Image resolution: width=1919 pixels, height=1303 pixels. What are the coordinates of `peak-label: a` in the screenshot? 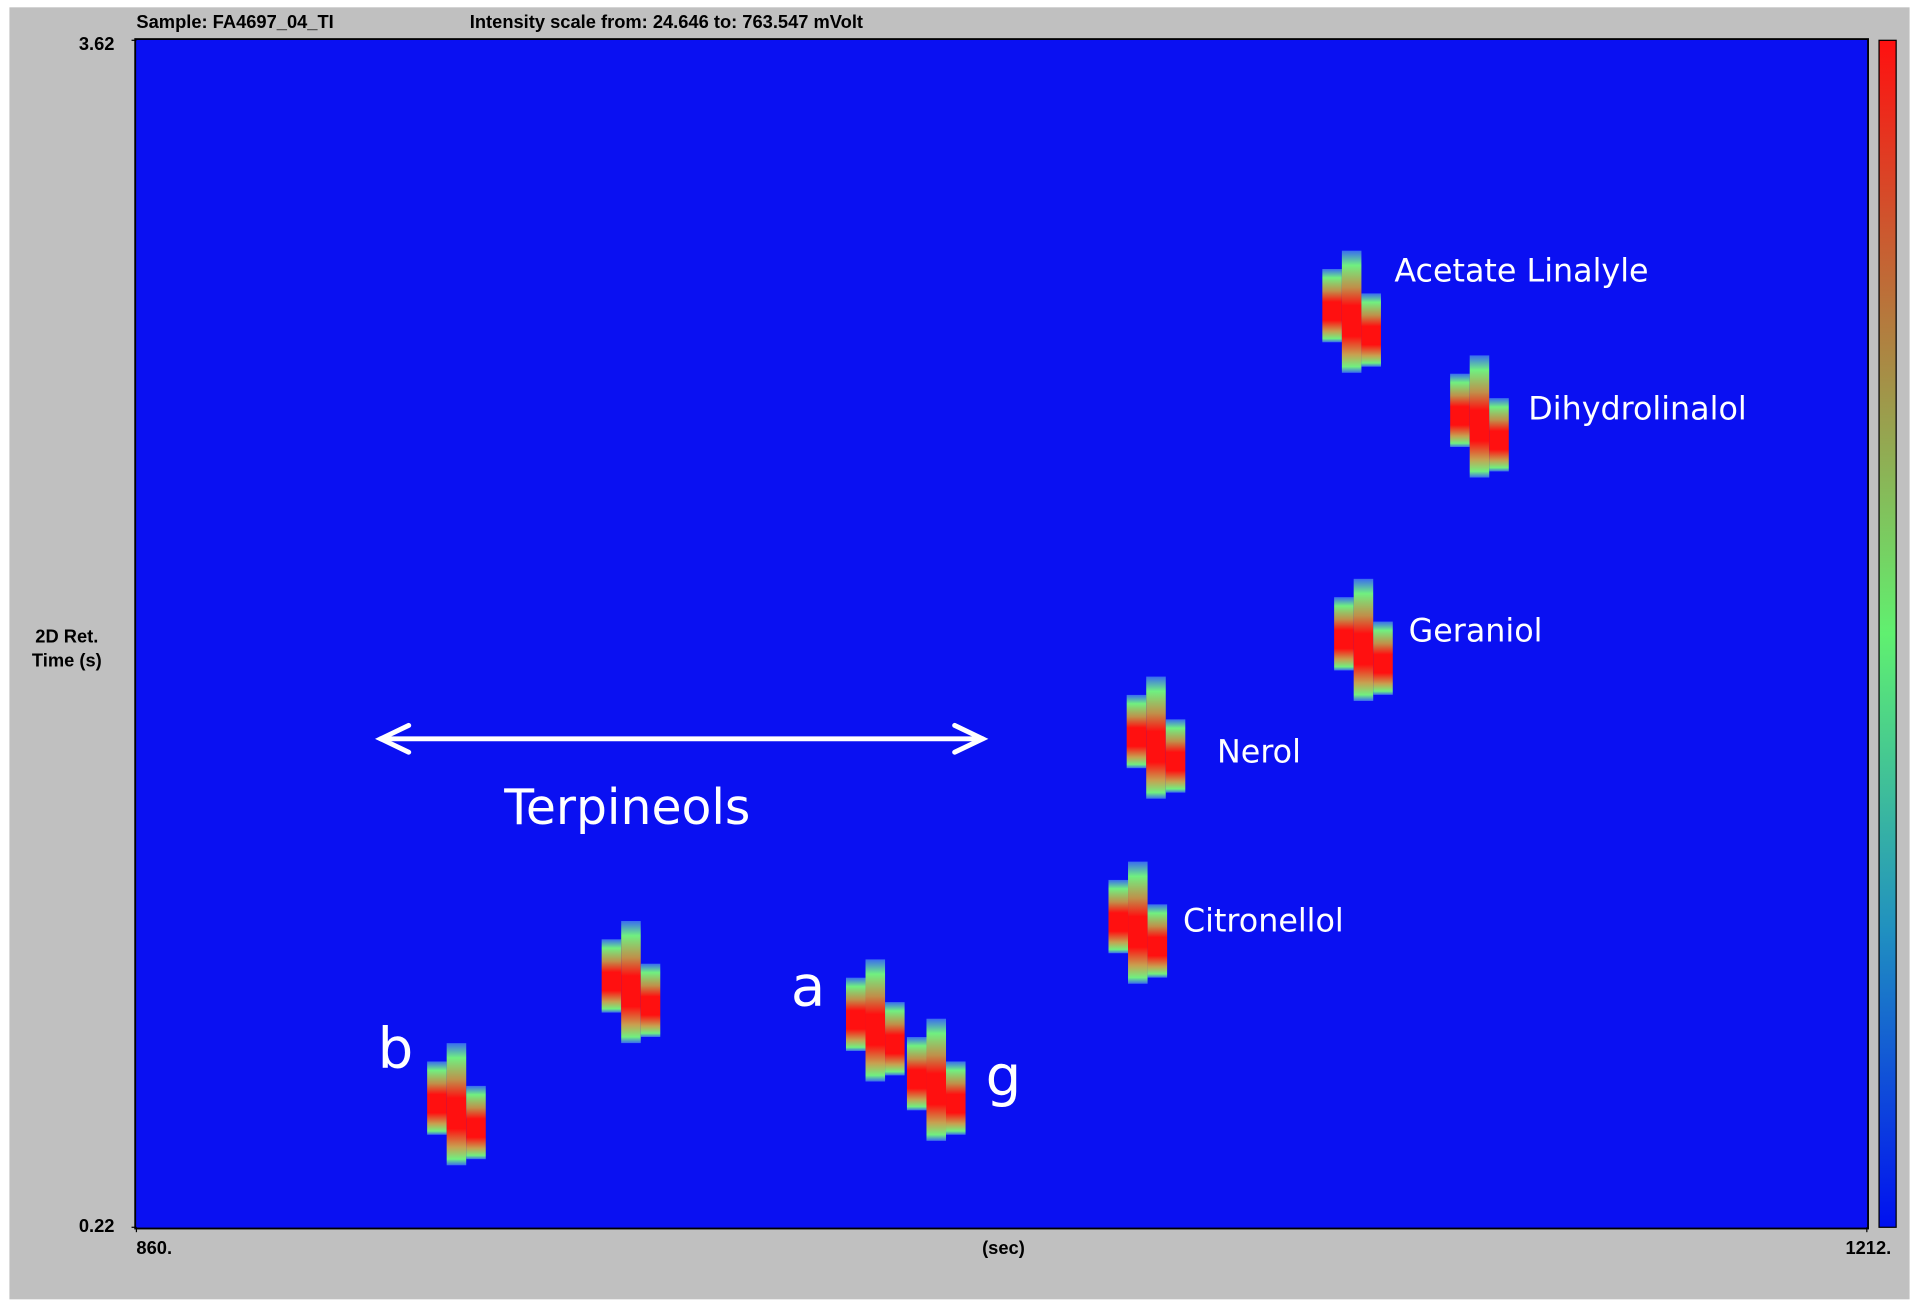 It's located at (808, 987).